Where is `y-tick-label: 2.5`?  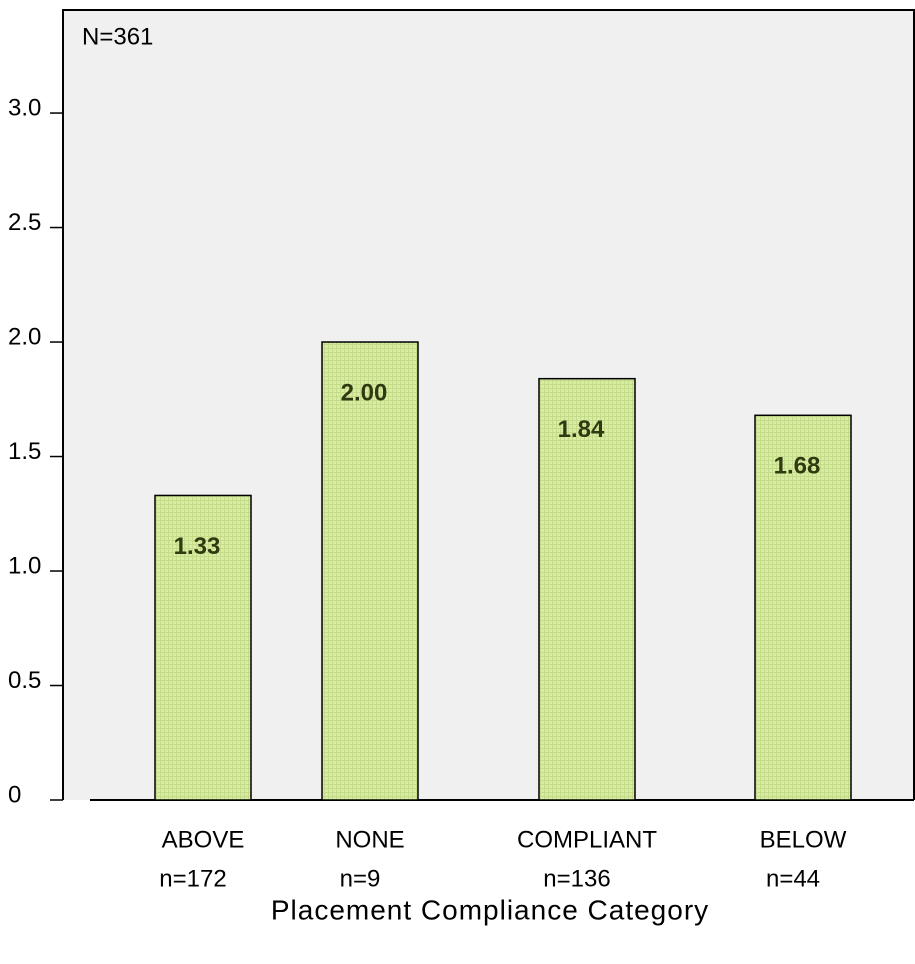
y-tick-label: 2.5 is located at coordinates (24, 222).